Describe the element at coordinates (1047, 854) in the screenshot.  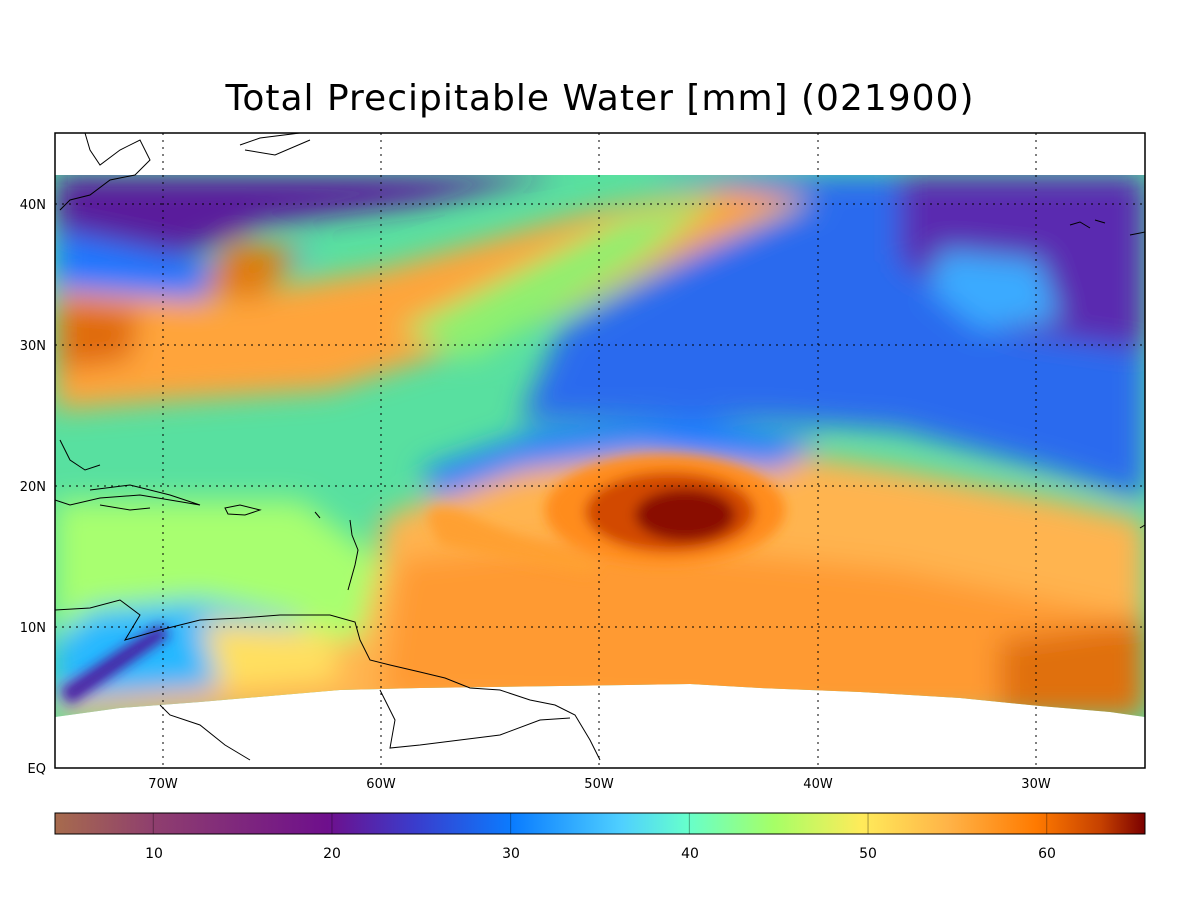
I see `colorbar-label-60: 60` at that location.